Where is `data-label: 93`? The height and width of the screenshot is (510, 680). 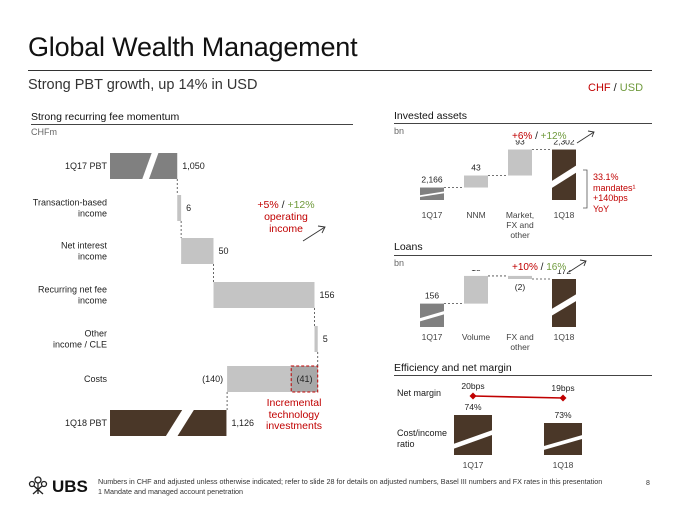
data-label: 93 is located at coordinates (520, 143).